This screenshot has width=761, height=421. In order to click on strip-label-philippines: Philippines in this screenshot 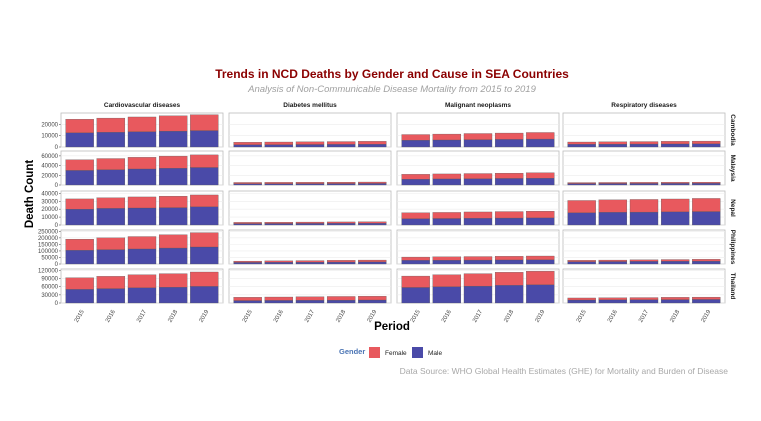, I will do `click(732, 247)`.